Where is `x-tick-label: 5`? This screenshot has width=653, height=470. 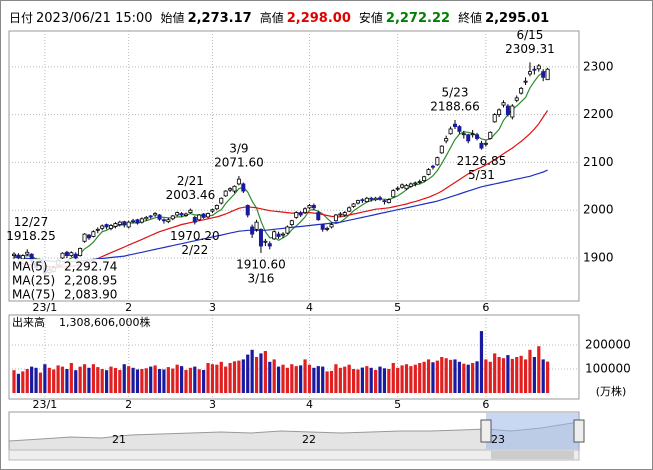
x-tick-label: 5 is located at coordinates (397, 404).